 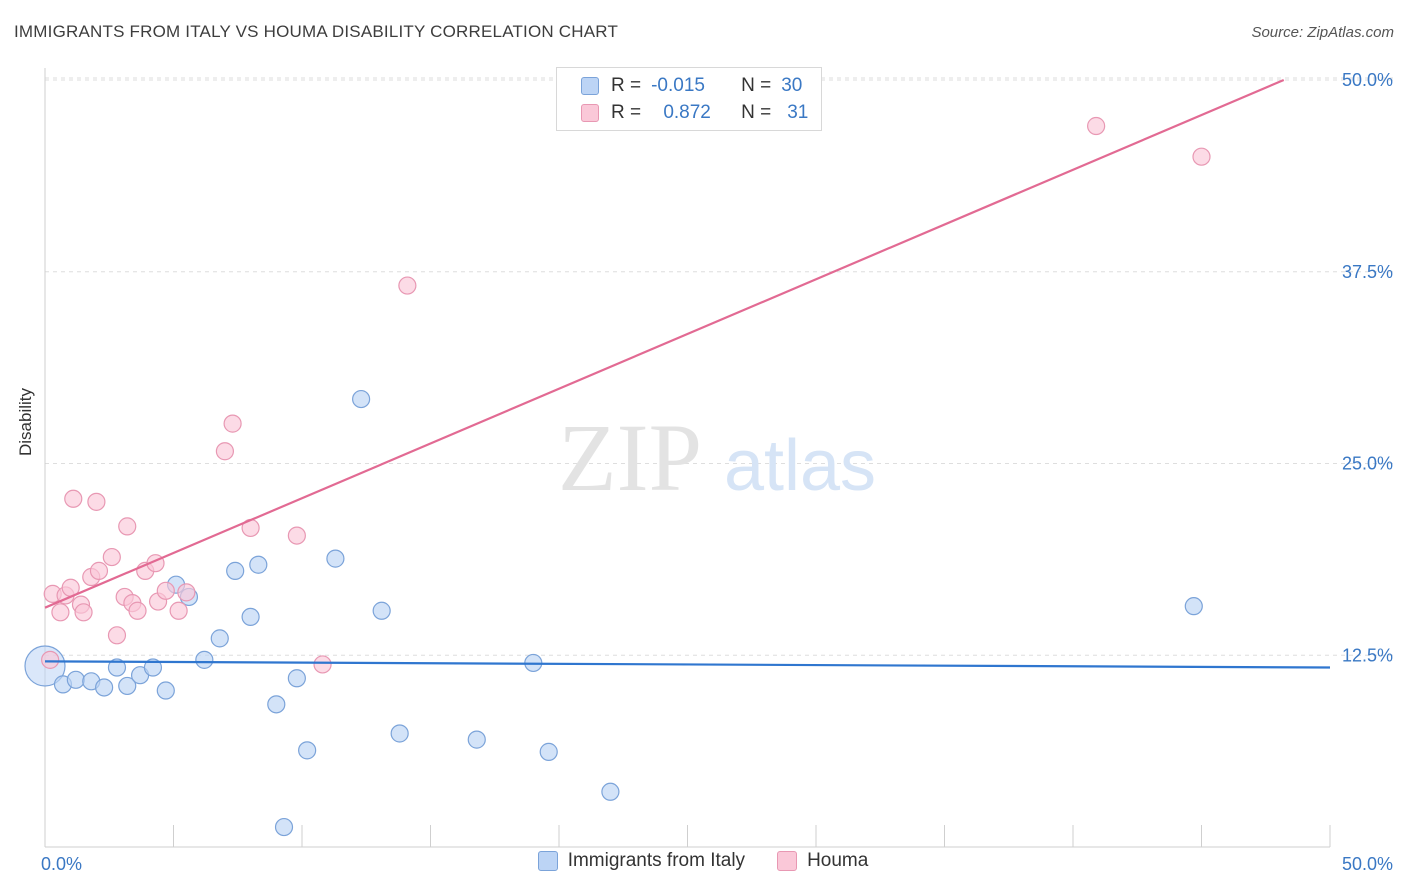 I want to click on y-axis-label: Disability, so click(x=25, y=421).